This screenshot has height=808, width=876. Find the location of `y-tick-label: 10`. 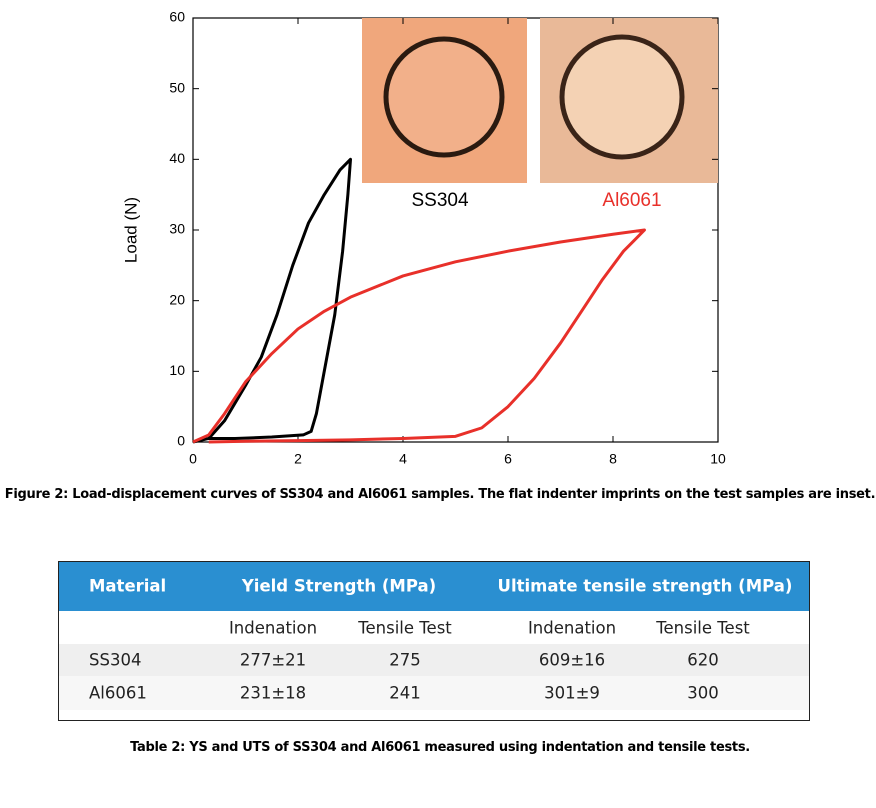

y-tick-label: 10 is located at coordinates (177, 370).